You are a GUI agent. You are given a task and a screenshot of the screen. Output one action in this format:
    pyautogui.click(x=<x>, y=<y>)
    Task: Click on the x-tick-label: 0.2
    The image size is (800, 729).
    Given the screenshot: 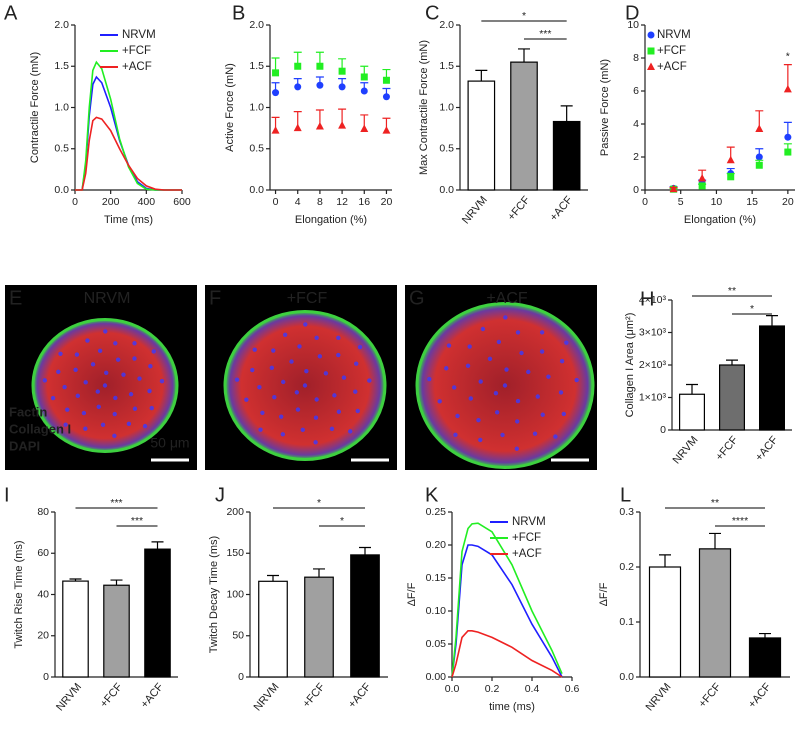 What is the action you would take?
    pyautogui.click(x=492, y=689)
    